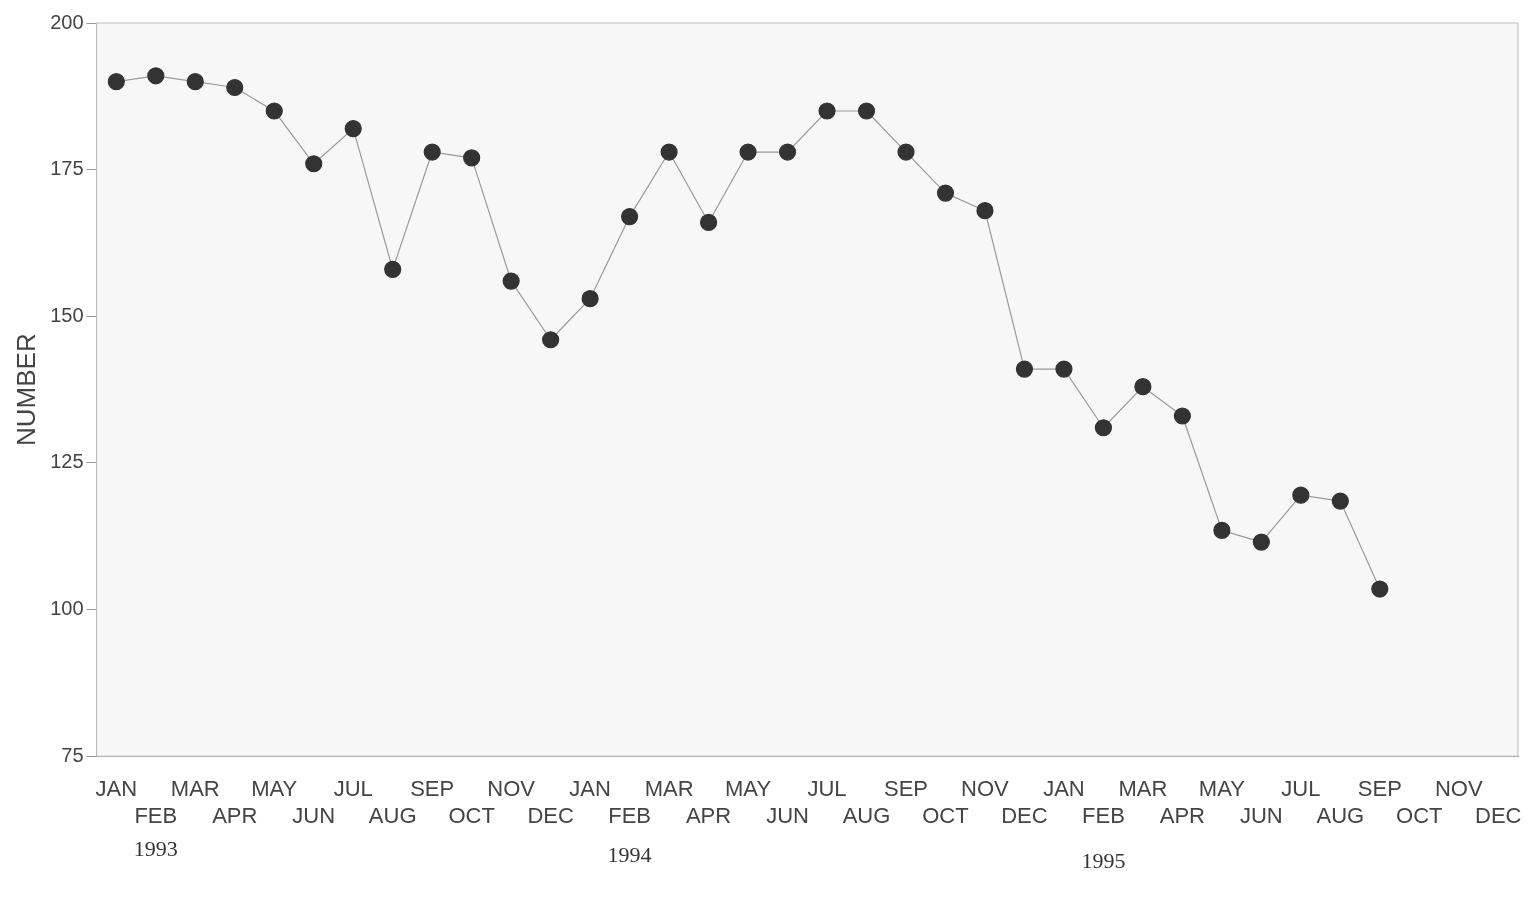  Describe the element at coordinates (72, 754) in the screenshot. I see `y-tick-label: 75` at that location.